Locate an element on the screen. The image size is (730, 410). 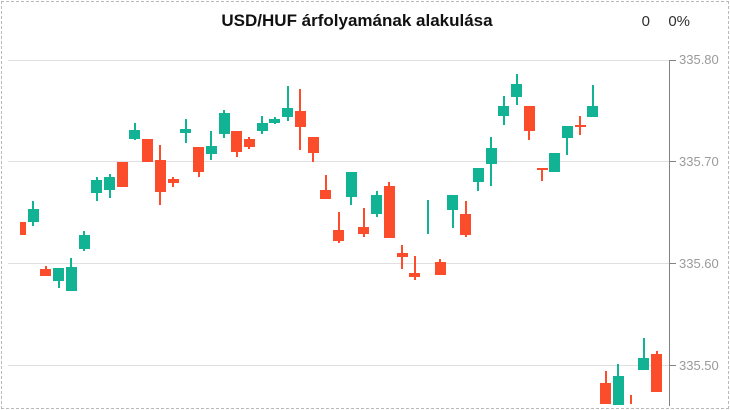
y-tick-label: 335.60 is located at coordinates (699, 263).